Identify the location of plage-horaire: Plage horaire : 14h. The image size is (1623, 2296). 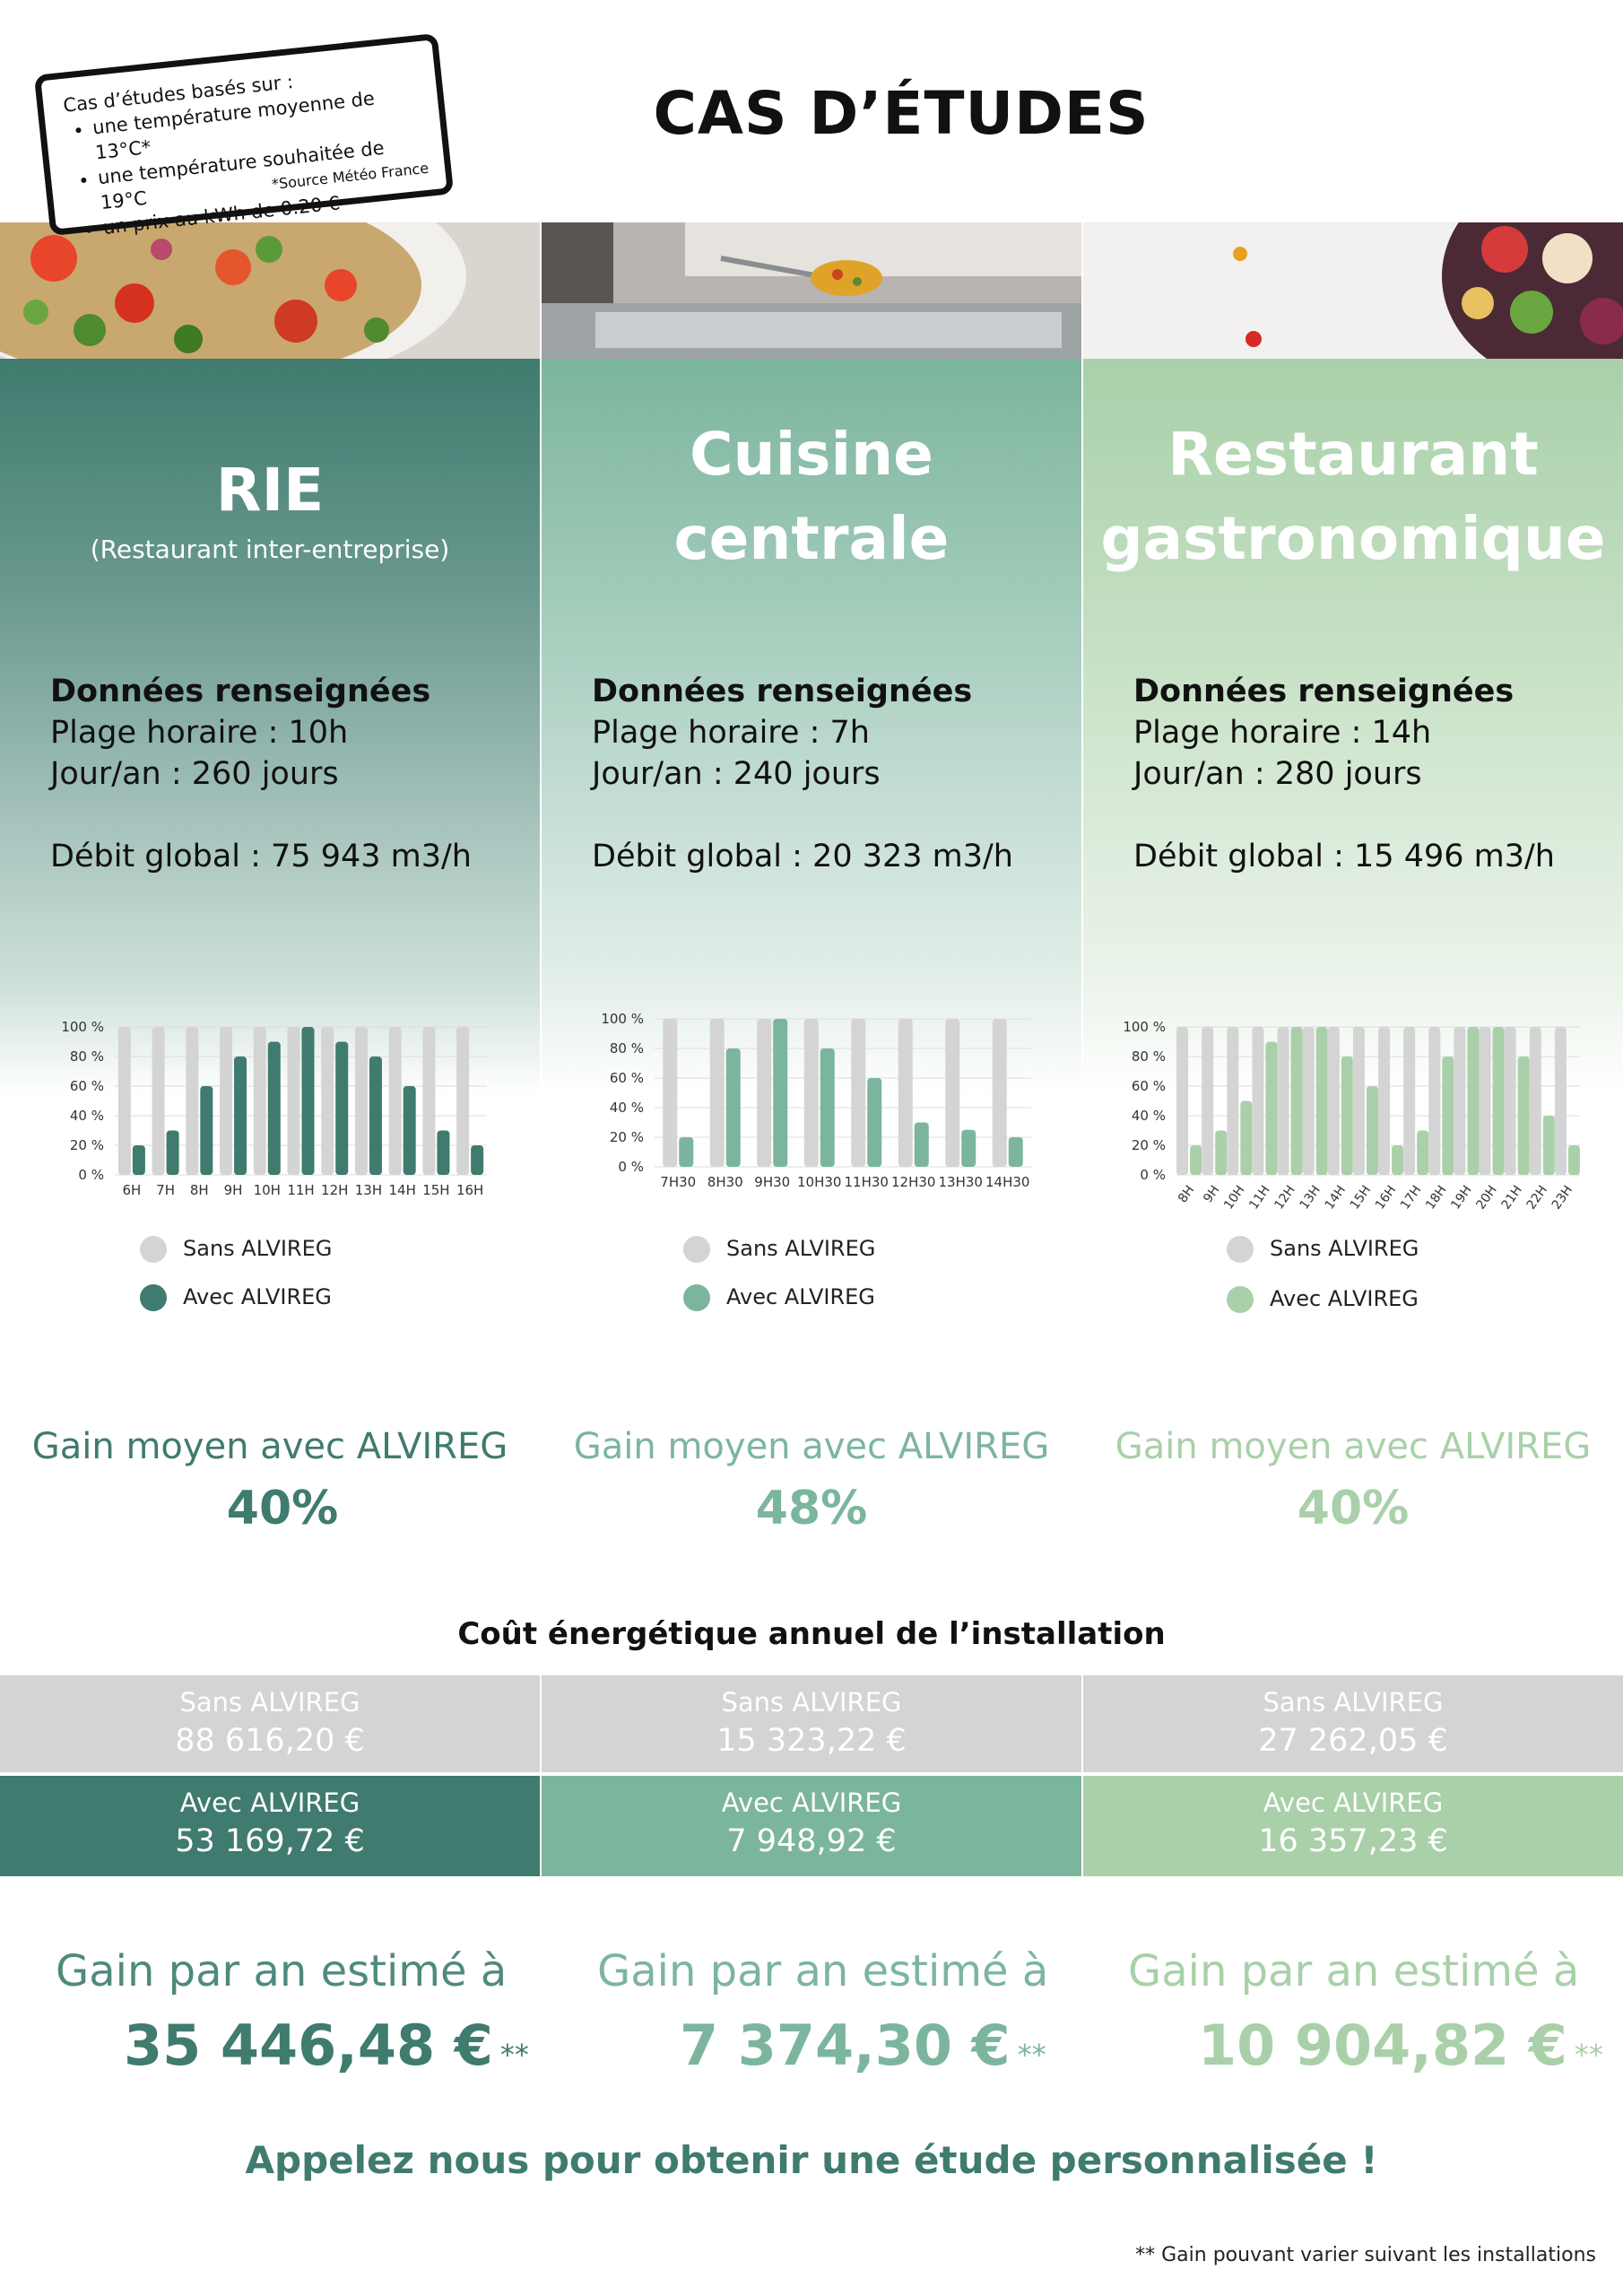
(1282, 733).